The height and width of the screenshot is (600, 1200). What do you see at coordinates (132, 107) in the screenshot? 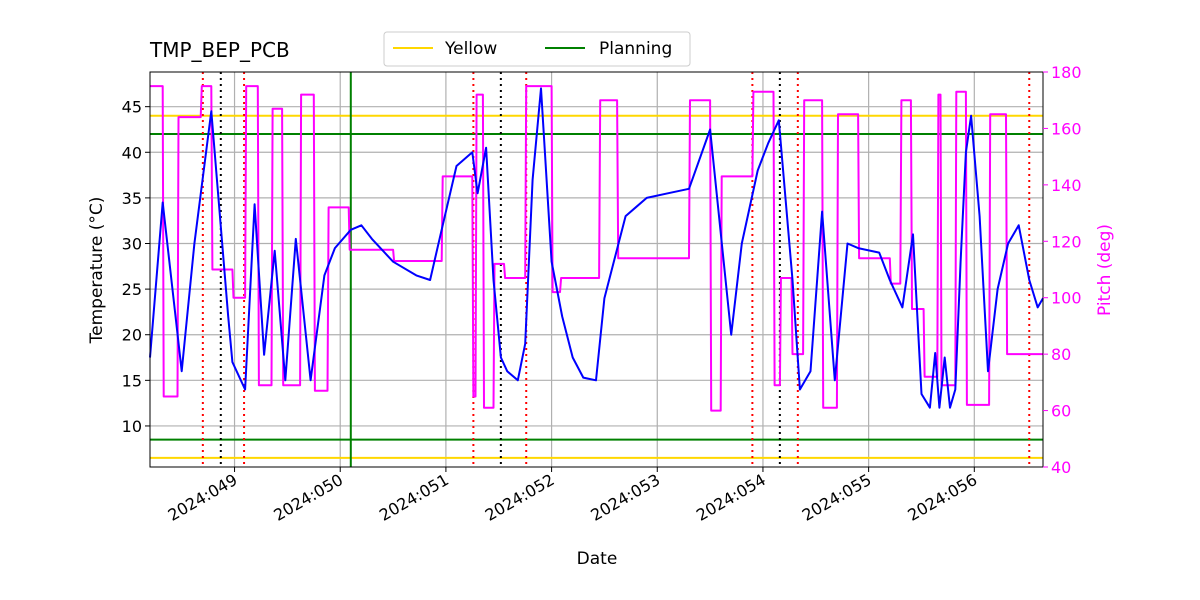
I see `y-tick-label: 45` at bounding box center [132, 107].